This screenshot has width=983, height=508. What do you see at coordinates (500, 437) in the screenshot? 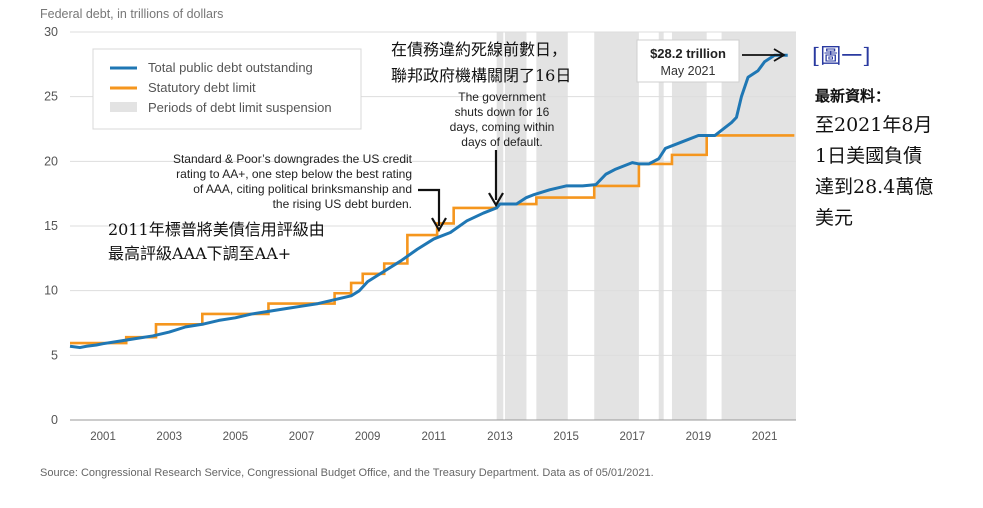
I see `x-tick-label: 2013` at bounding box center [500, 437].